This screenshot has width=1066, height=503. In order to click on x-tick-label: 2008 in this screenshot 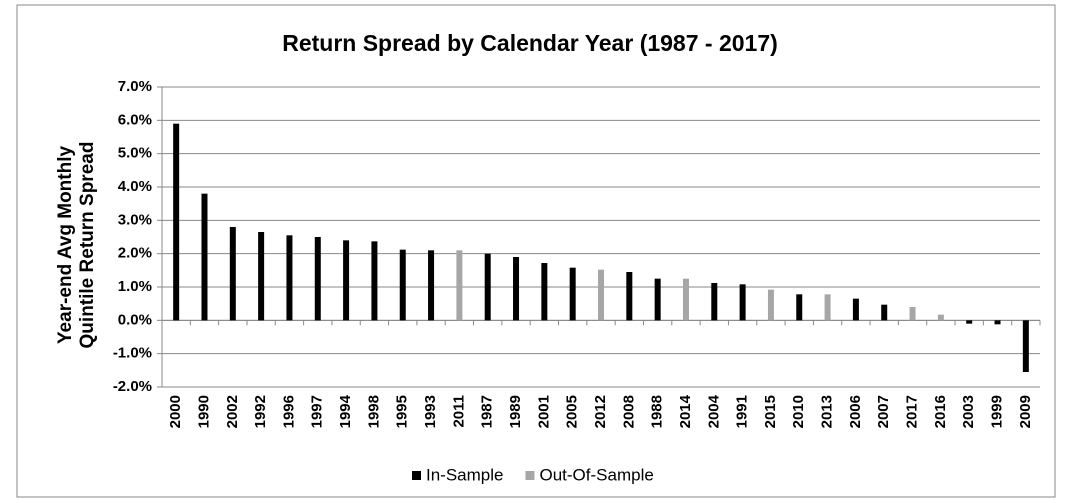, I will do `click(628, 411)`.